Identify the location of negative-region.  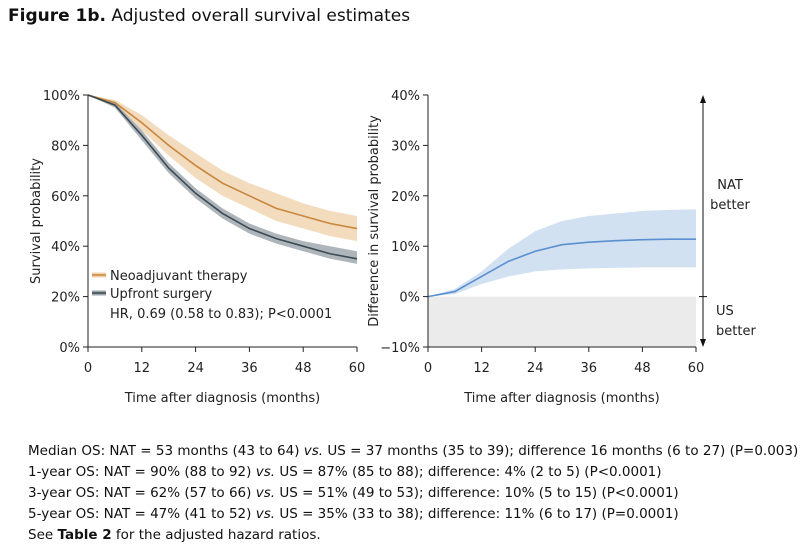
(562, 321).